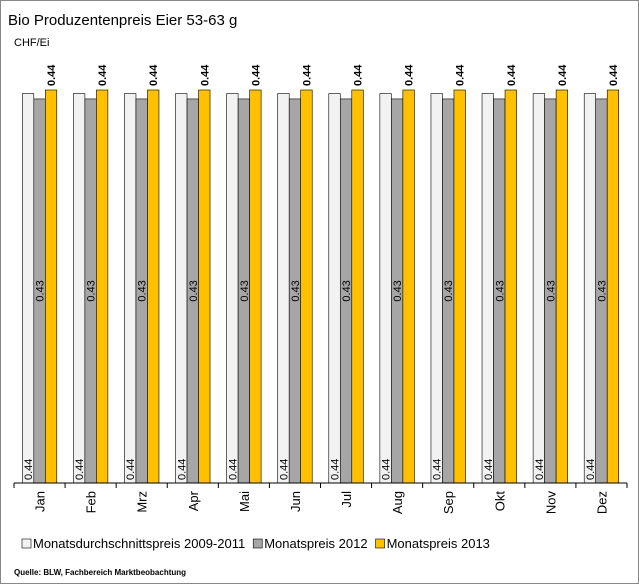  What do you see at coordinates (397, 502) in the screenshot?
I see `x-tick-label: Aug` at bounding box center [397, 502].